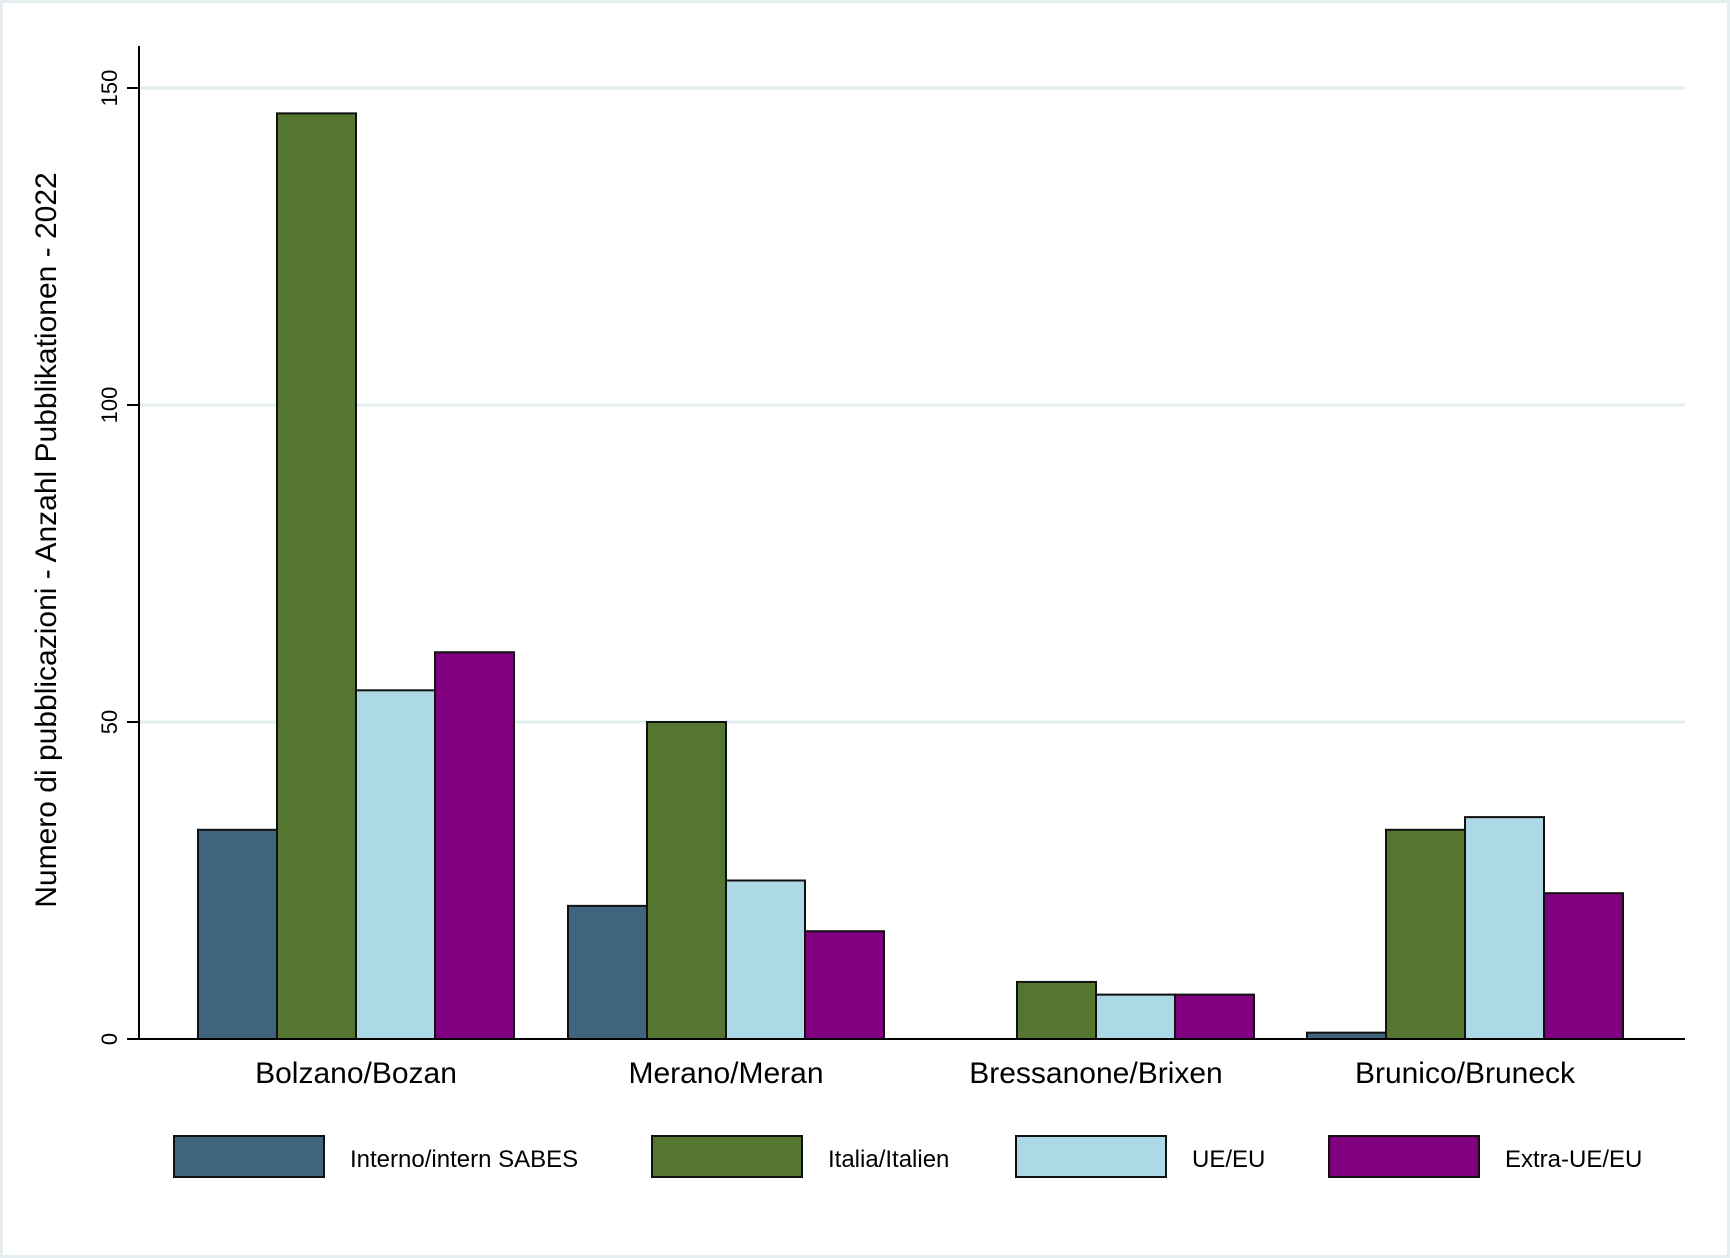 The image size is (1730, 1258). I want to click on x-tick-label: Bolzano/Bozan, so click(356, 1073).